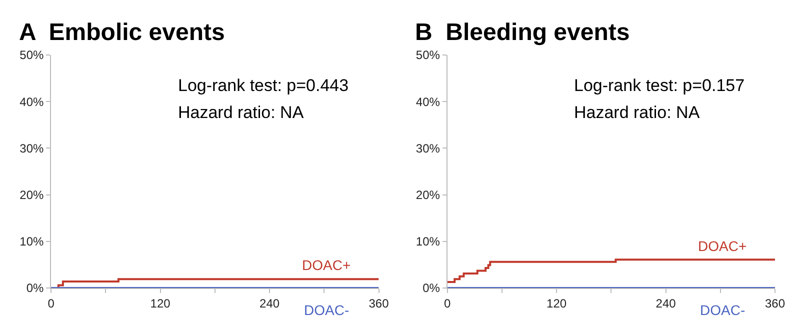 The width and height of the screenshot is (795, 320). Describe the element at coordinates (659, 85) in the screenshot. I see `annotation: Log-rank test: p=0.157` at that location.